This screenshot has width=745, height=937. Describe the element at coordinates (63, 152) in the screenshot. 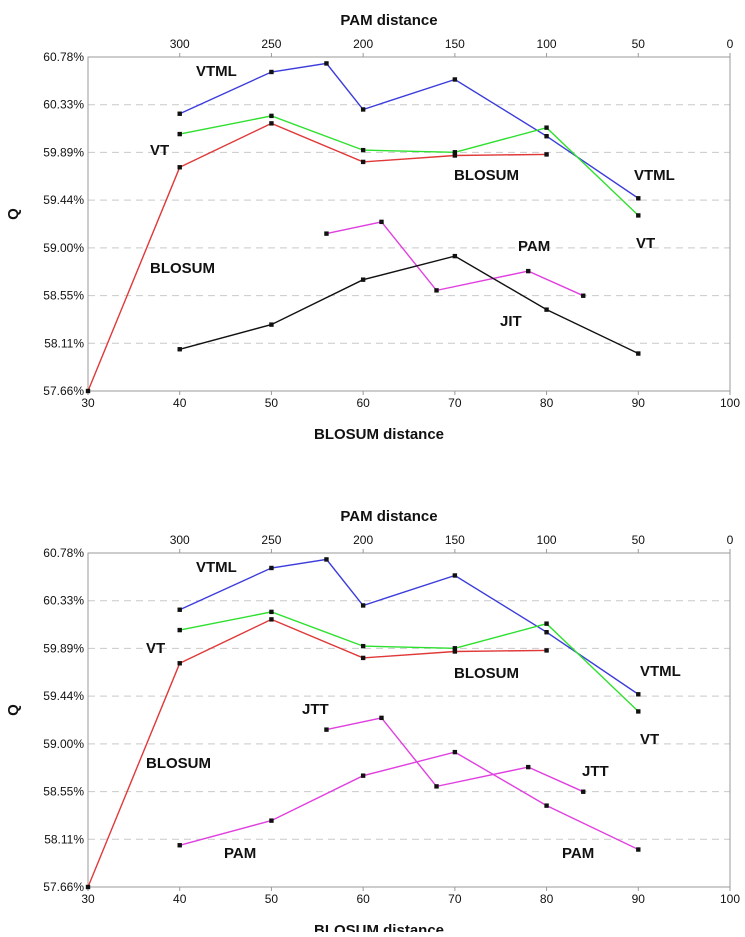

I see `y-tick-label: 59.89%` at that location.